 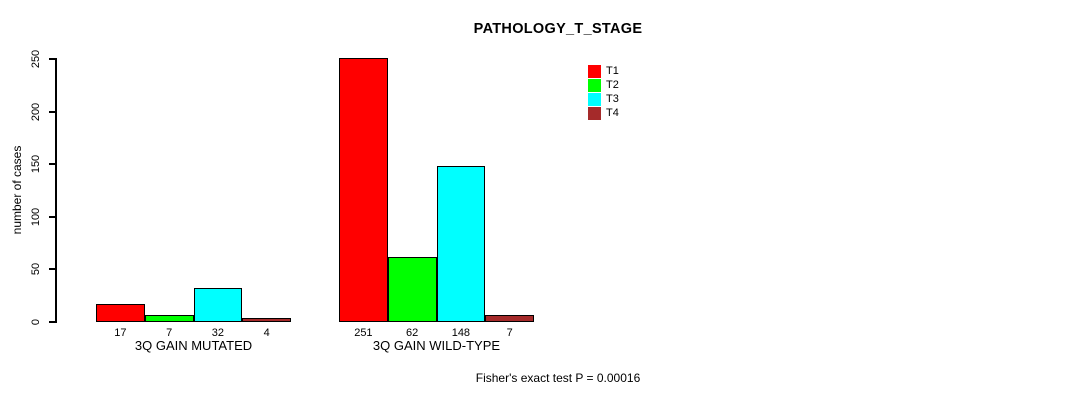 What do you see at coordinates (594, 71) in the screenshot?
I see `legend-swatch-t1` at bounding box center [594, 71].